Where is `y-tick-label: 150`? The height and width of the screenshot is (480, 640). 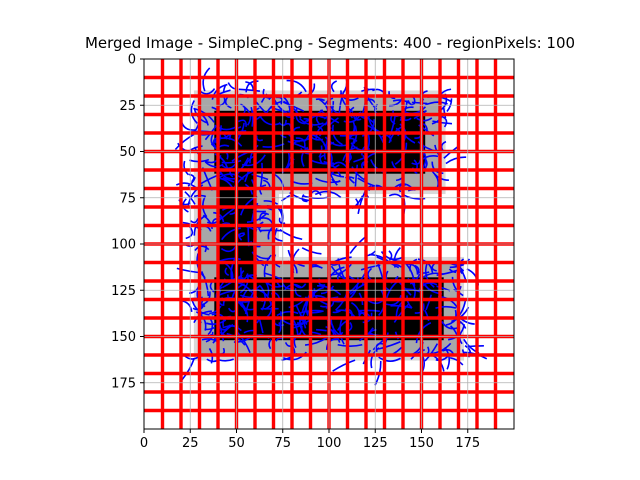 y-tick-label: 150 is located at coordinates (123, 337).